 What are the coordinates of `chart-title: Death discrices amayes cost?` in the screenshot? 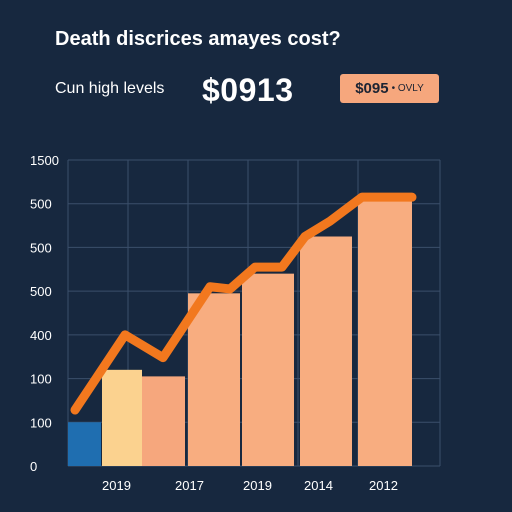 It's located at (198, 39).